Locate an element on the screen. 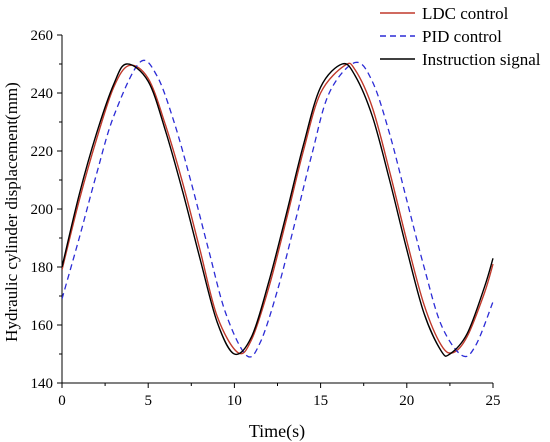 The image size is (550, 442). y-tick-label: 220 is located at coordinates (42, 152).